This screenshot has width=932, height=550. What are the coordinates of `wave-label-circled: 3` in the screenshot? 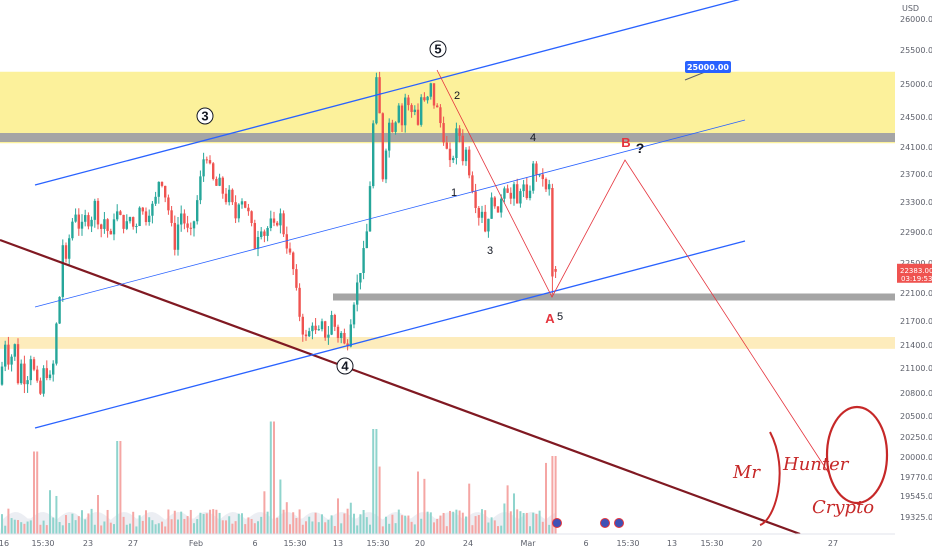 It's located at (204, 116).